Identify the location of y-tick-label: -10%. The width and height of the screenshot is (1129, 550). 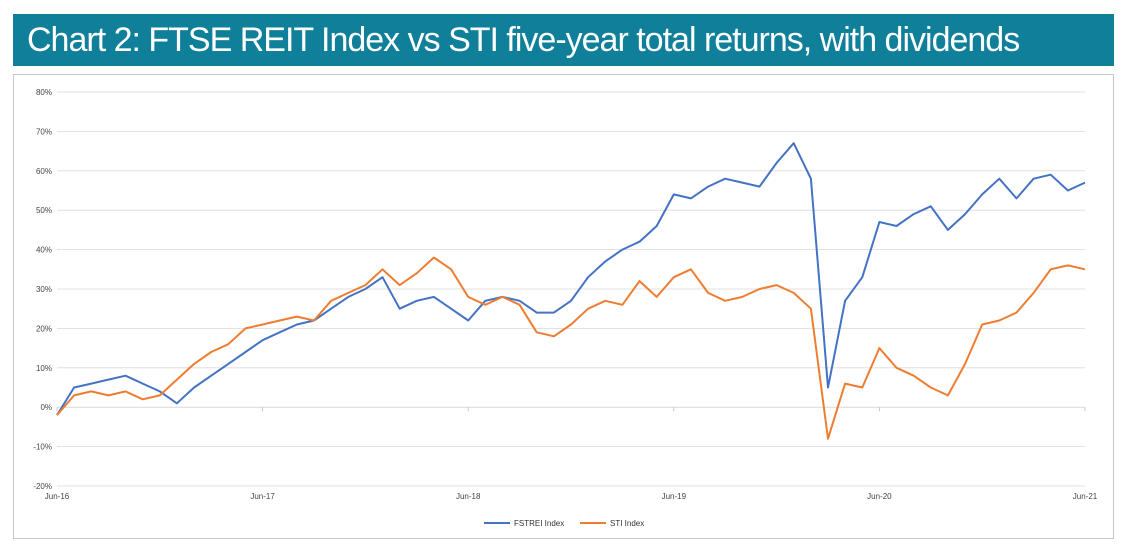
(42, 447).